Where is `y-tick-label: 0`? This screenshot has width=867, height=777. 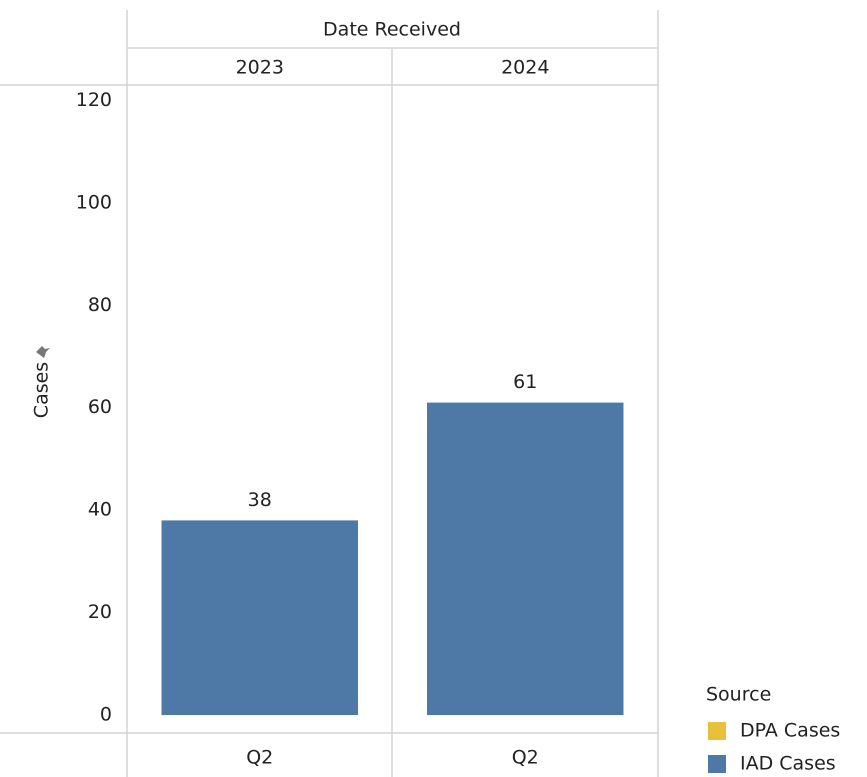
y-tick-label: 0 is located at coordinates (106, 715).